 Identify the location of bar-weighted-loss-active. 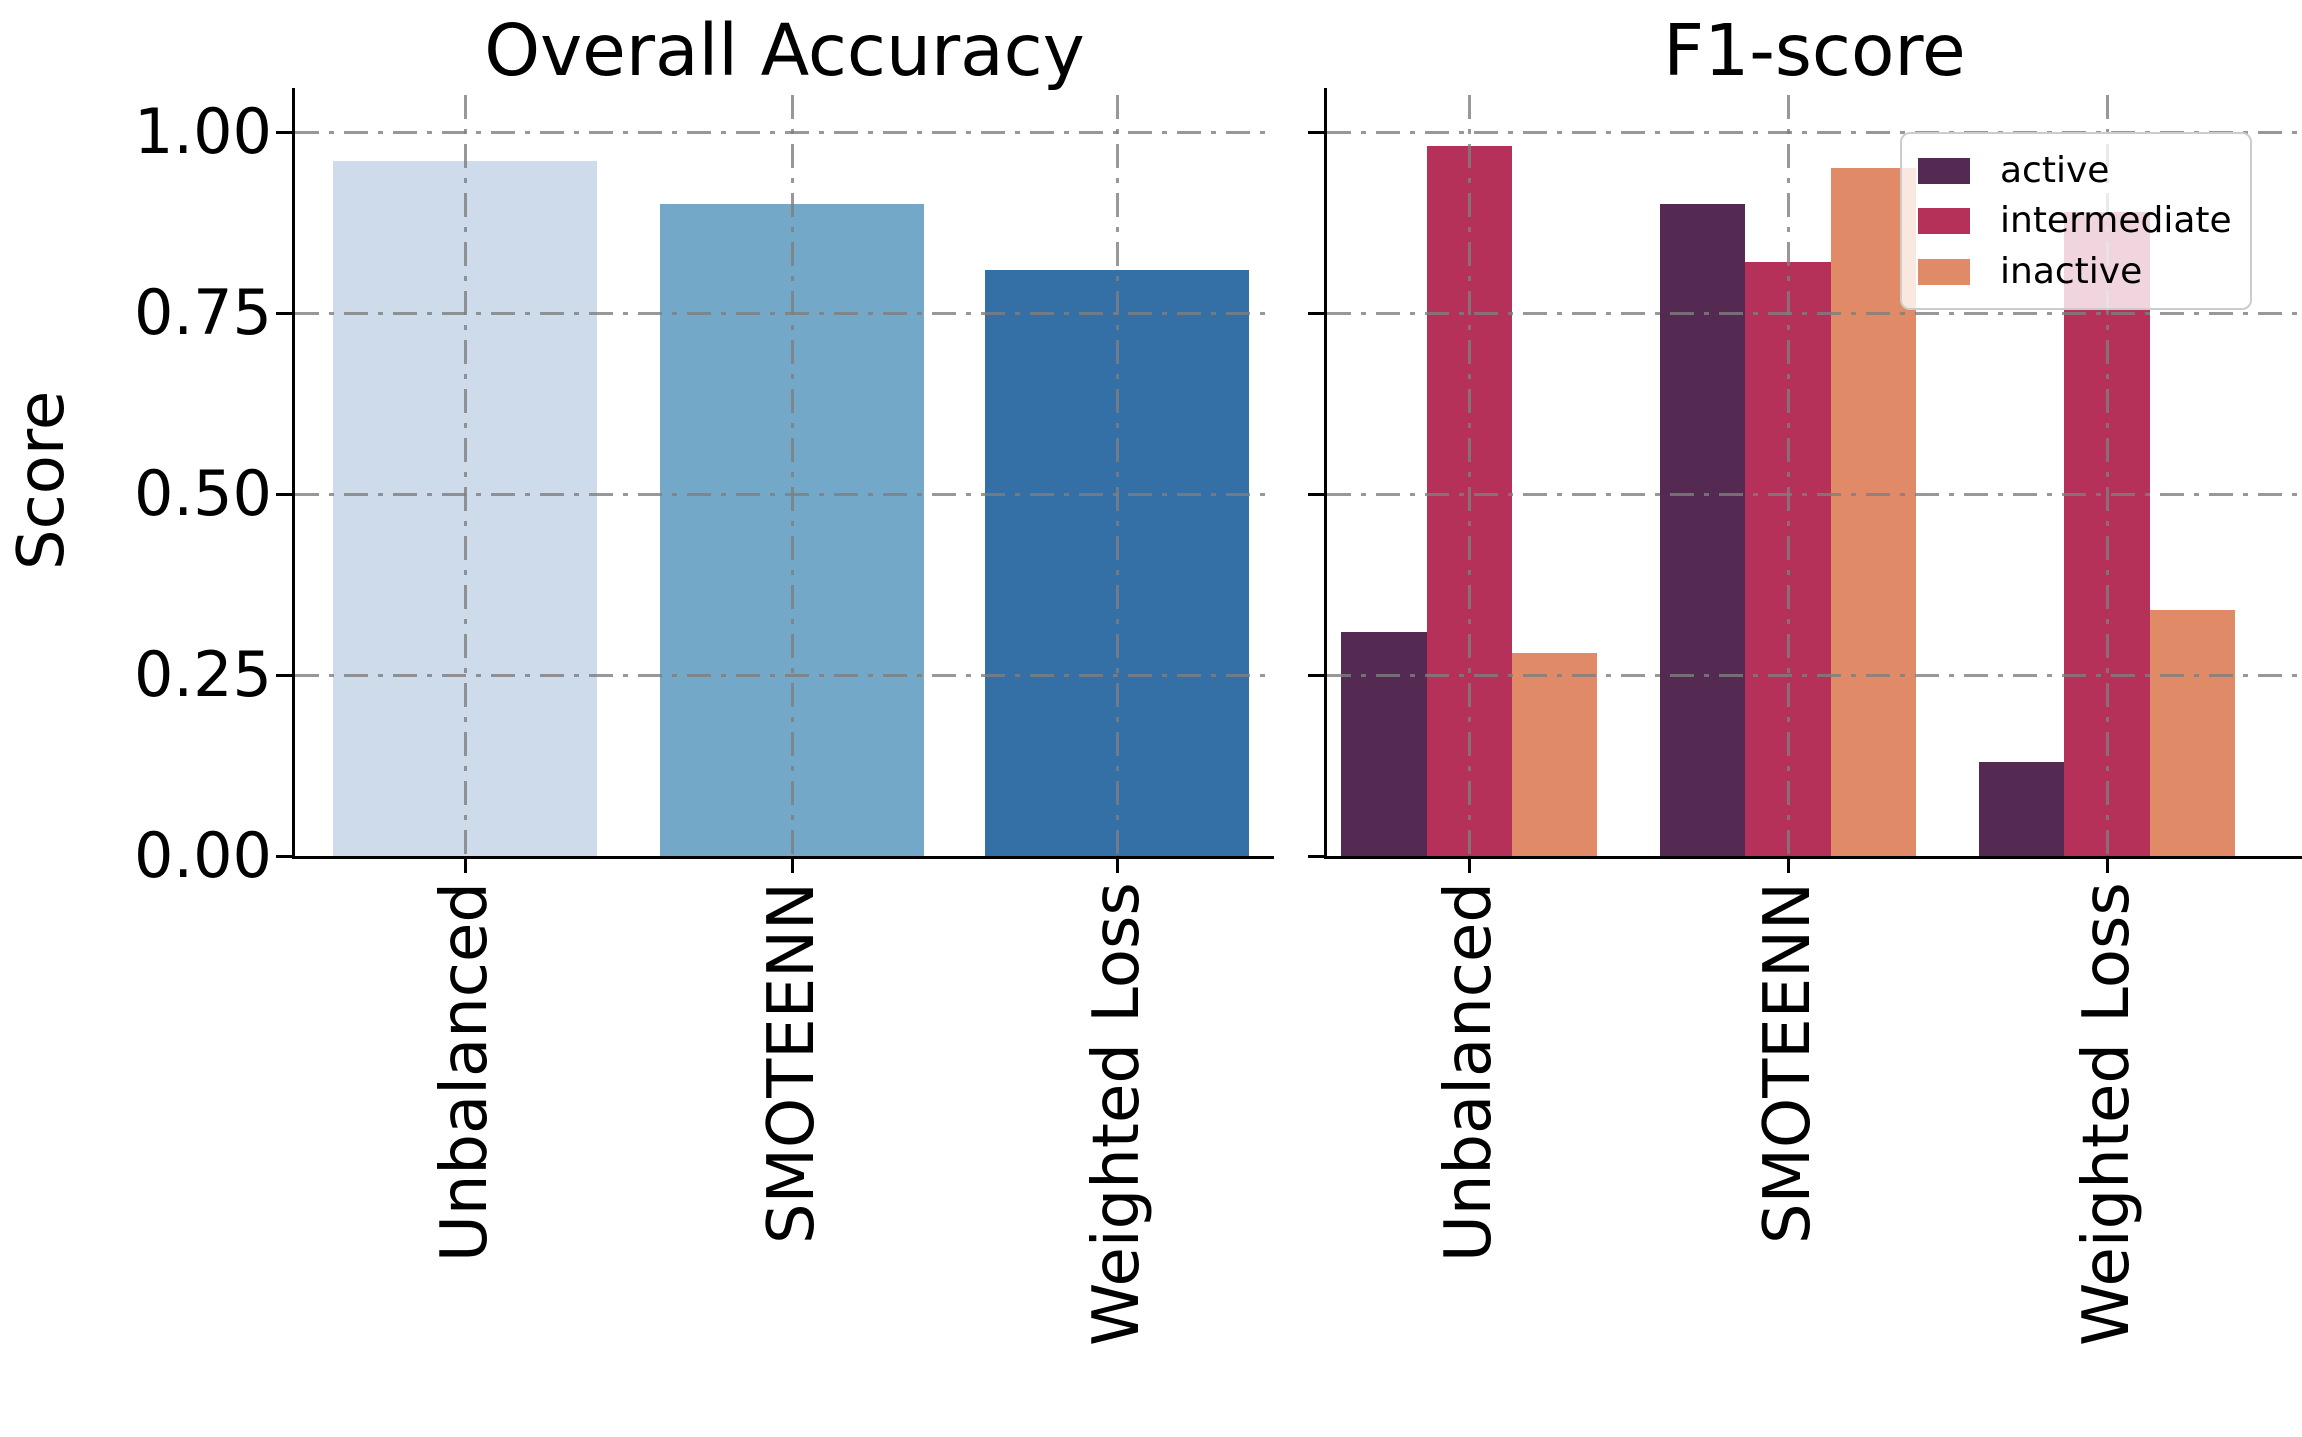
(2021, 808).